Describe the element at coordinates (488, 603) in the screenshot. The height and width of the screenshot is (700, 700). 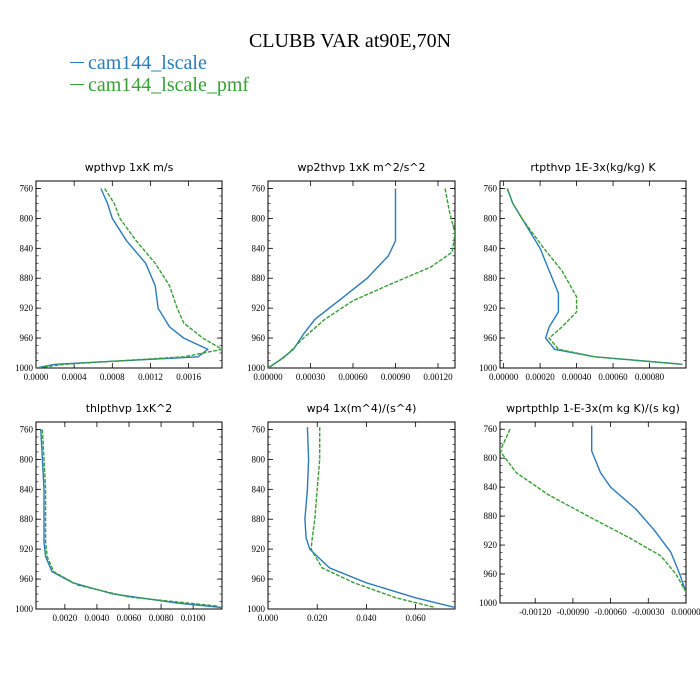
I see `ytick-label-5-6: 1000` at that location.